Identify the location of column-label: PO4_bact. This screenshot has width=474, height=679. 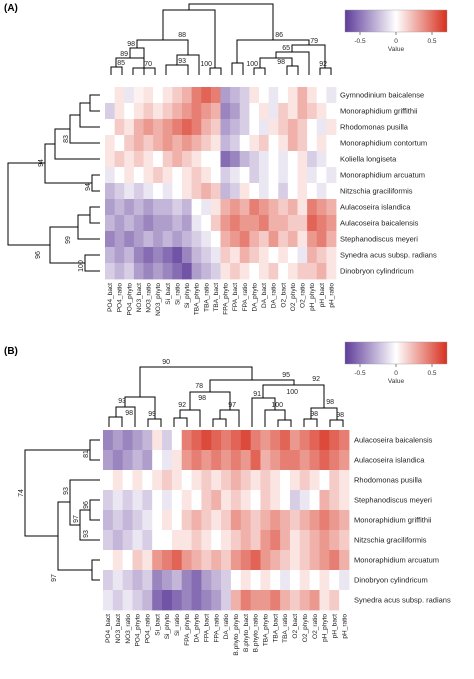
(108, 628).